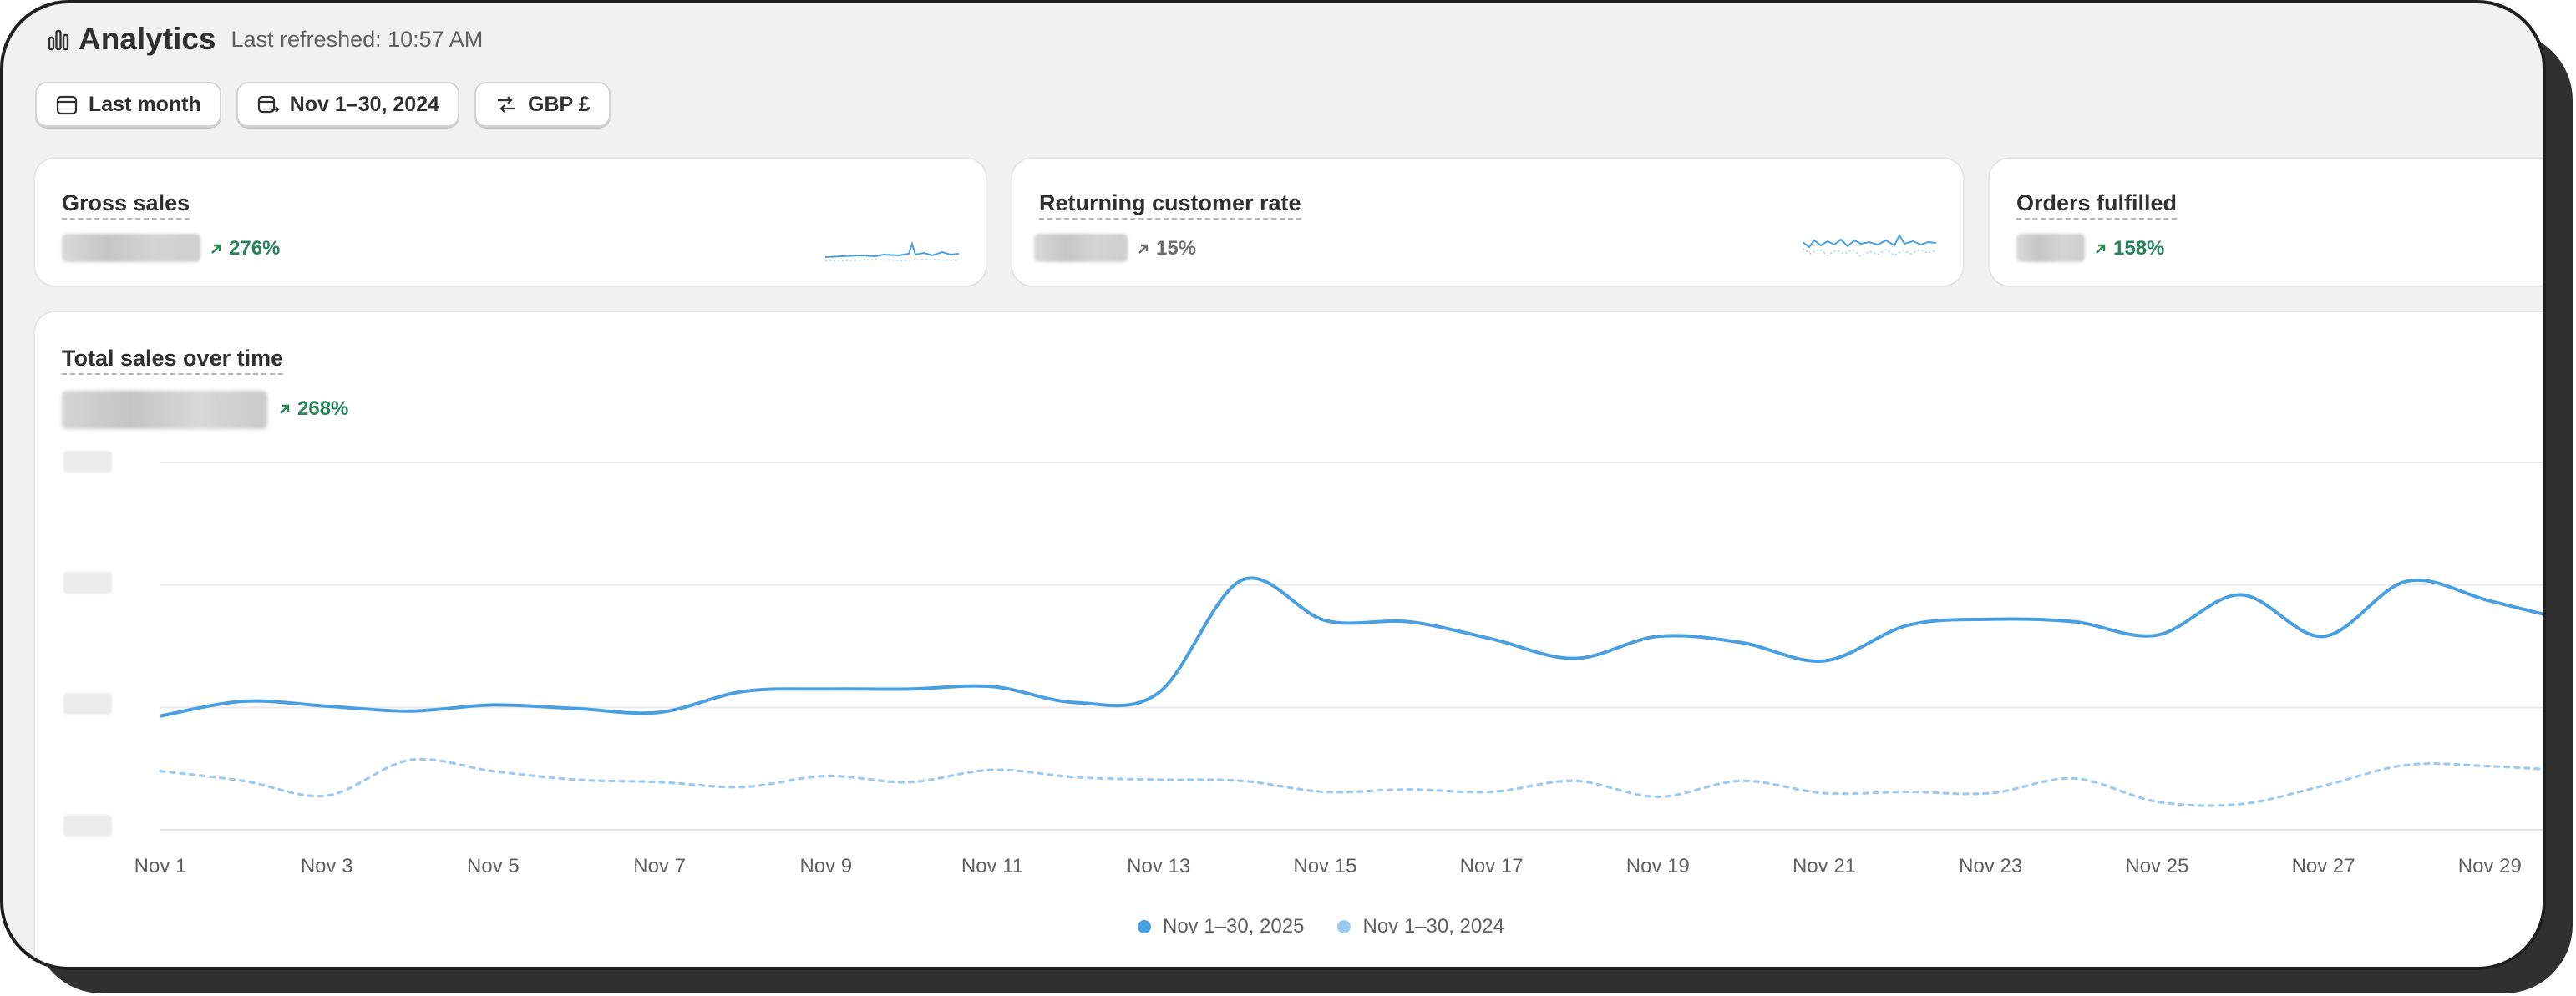 The image size is (2576, 996). What do you see at coordinates (1351, 782) in the screenshot?
I see `series-line-previous` at bounding box center [1351, 782].